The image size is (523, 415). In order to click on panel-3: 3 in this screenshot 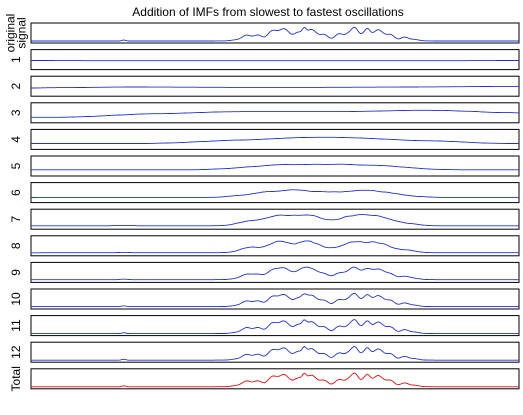, I will do `click(264, 113)`.